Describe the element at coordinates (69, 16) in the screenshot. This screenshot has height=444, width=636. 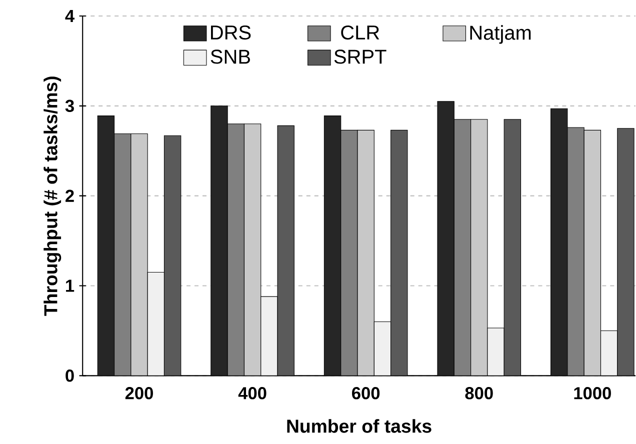
I see `y-tick-label: 4` at that location.